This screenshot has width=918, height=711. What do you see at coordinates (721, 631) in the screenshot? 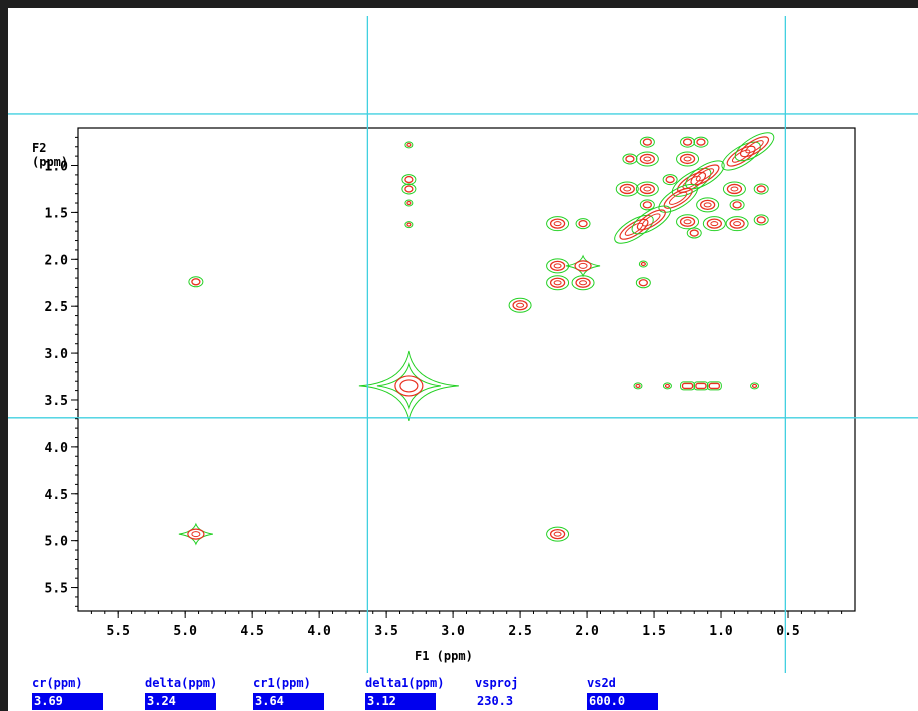
I see `x-tick-label: 1.0` at bounding box center [721, 631].